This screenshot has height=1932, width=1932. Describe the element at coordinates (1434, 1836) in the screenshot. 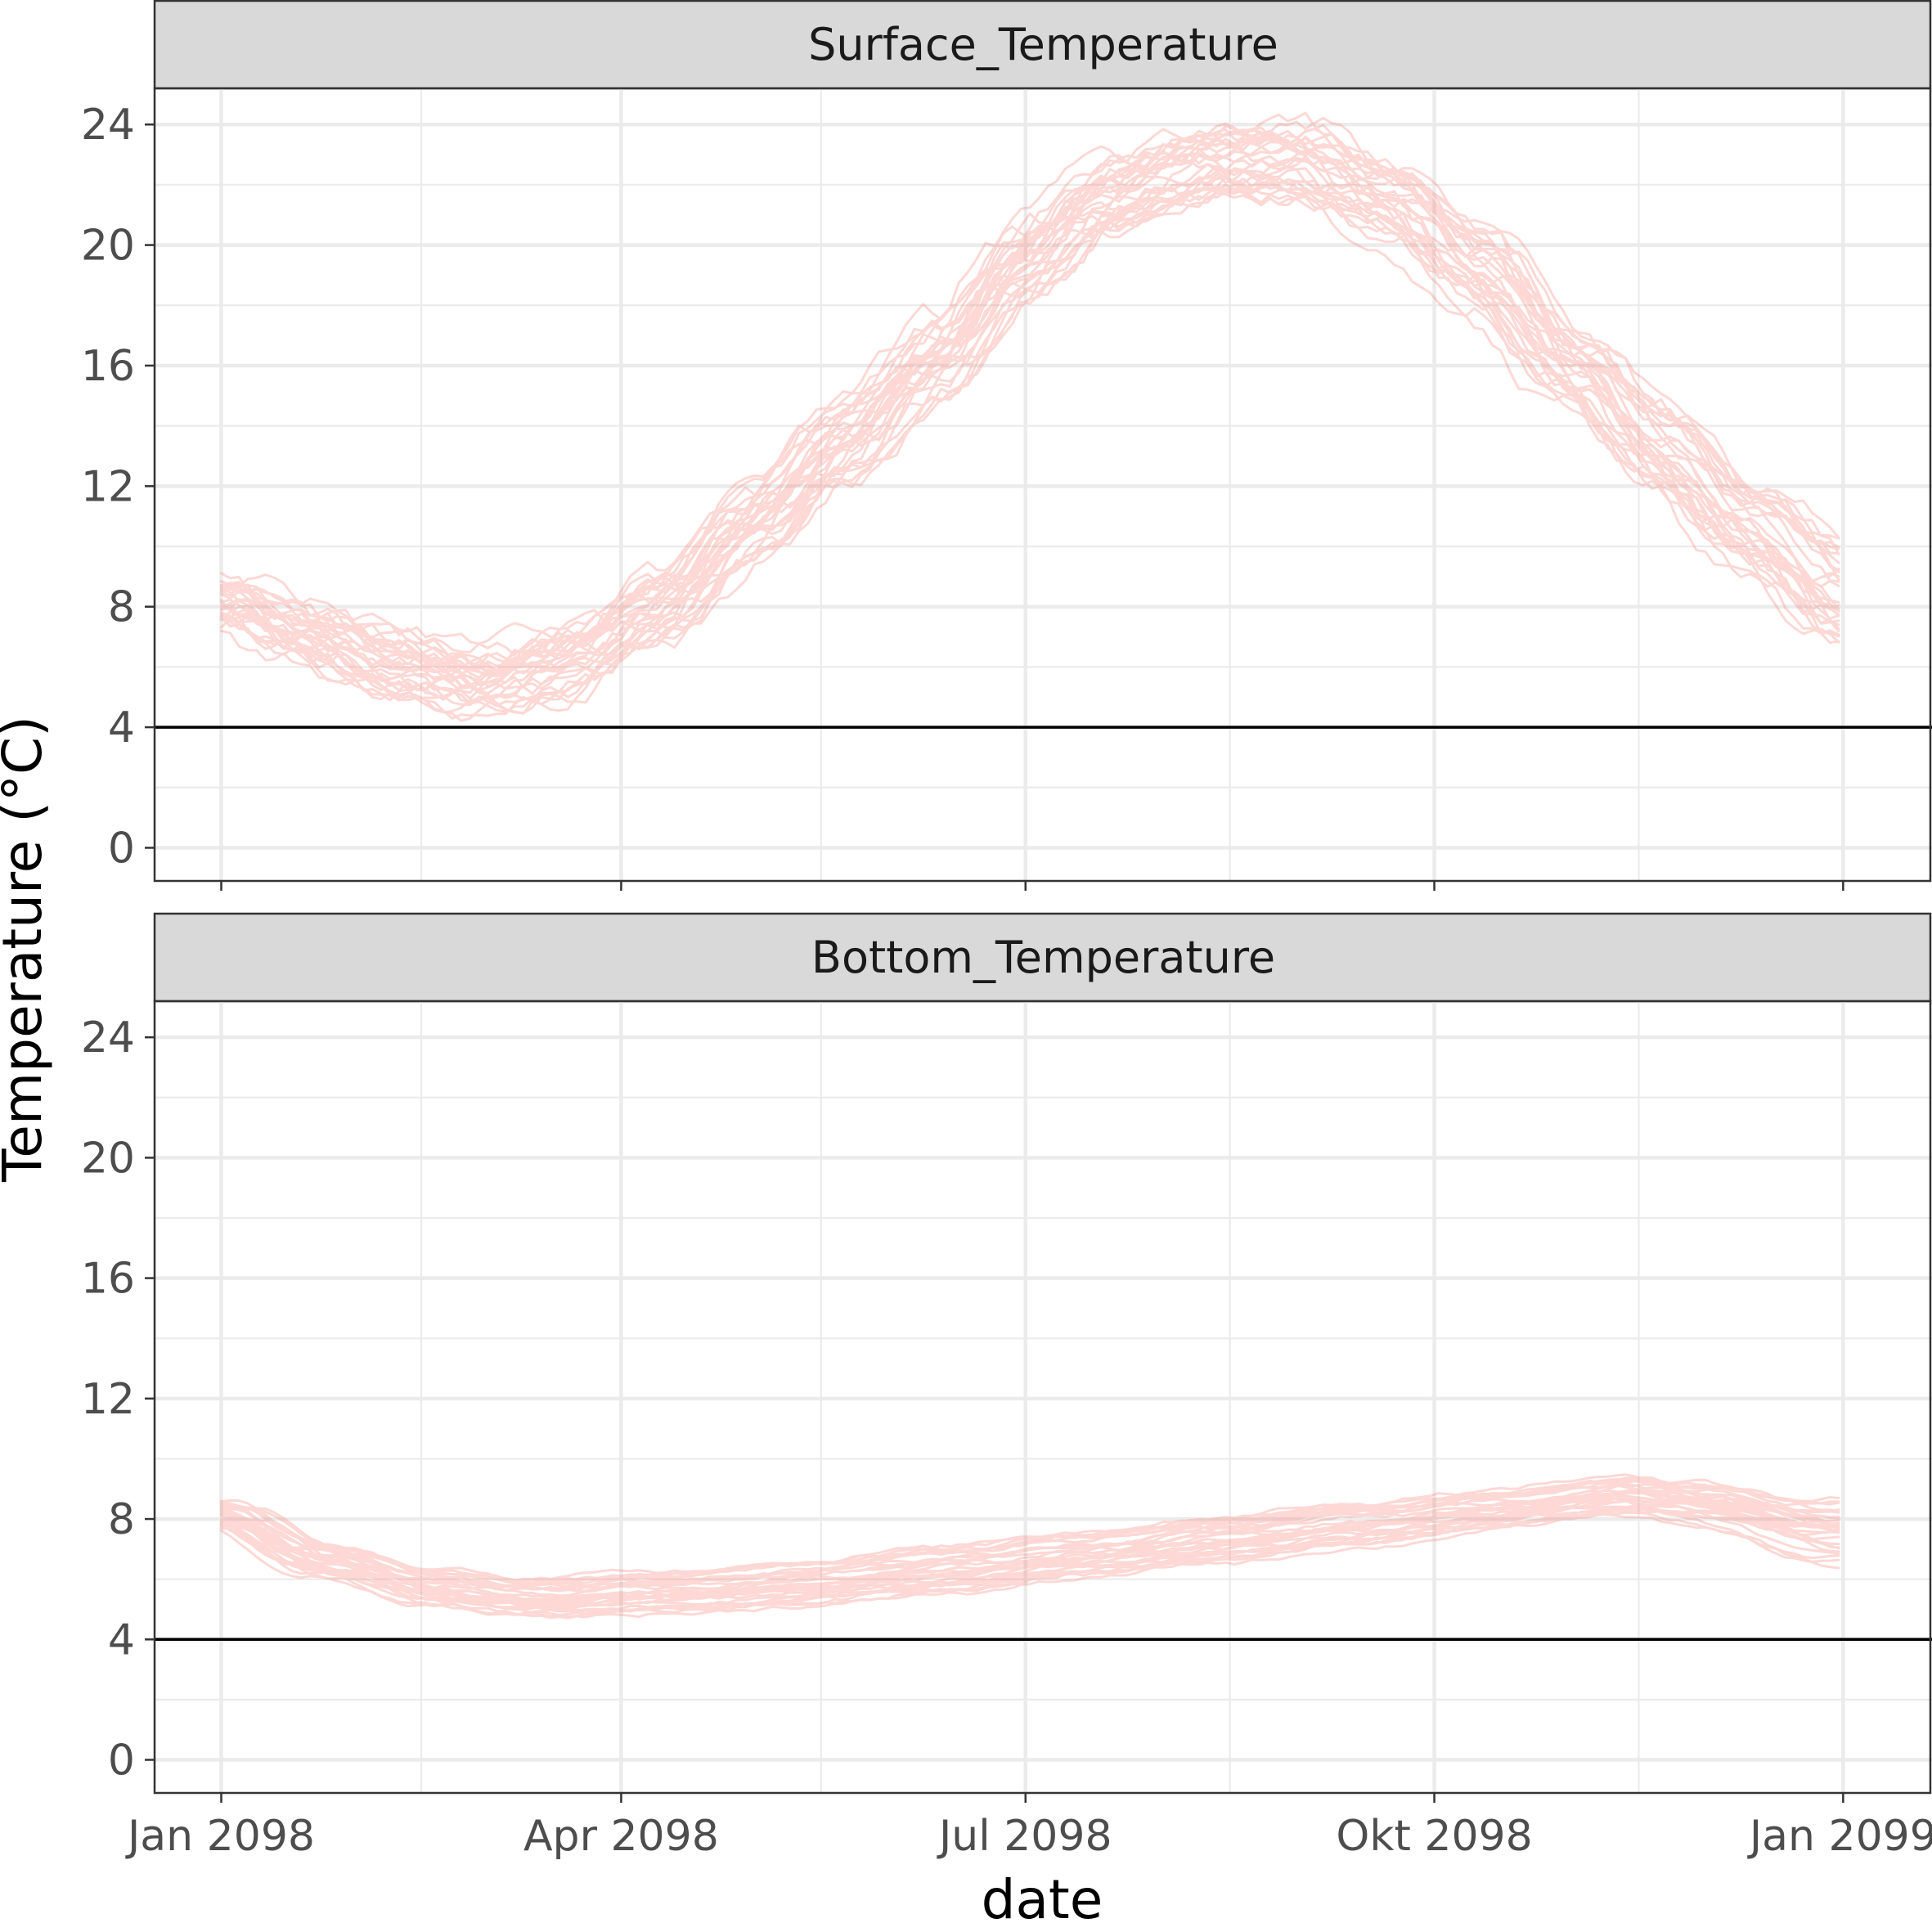

I see `x-tick-label: Okt 2098` at that location.